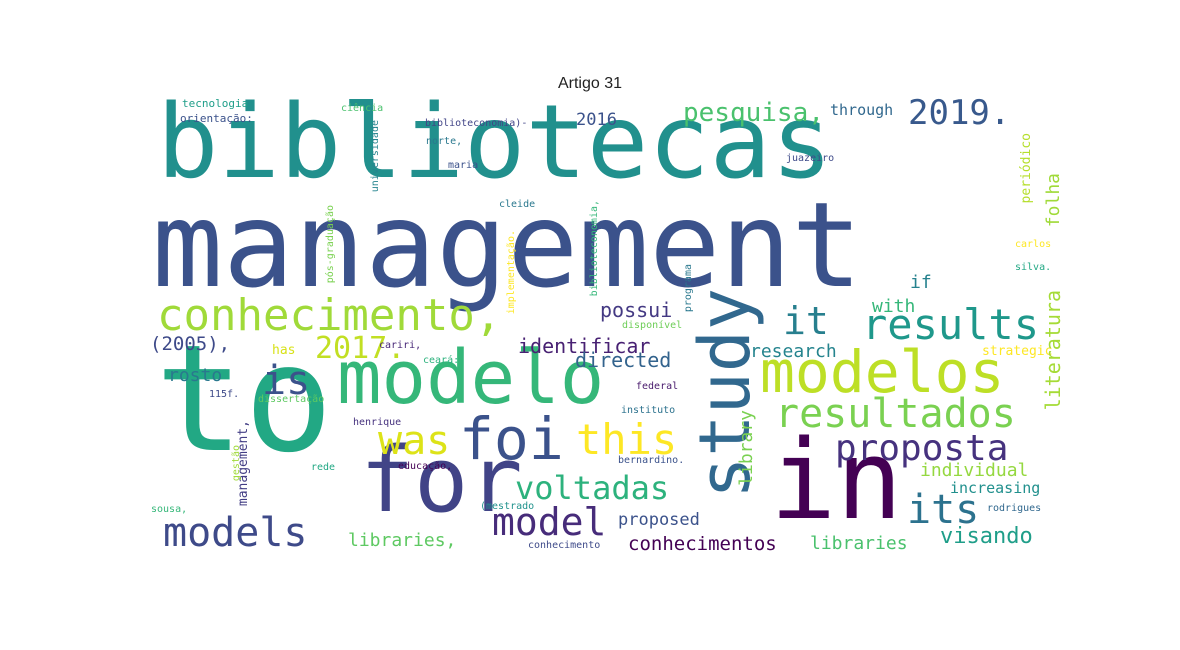 This screenshot has width=1180, height=650. What do you see at coordinates (995, 488) in the screenshot?
I see `cloud-word: increasing` at bounding box center [995, 488].